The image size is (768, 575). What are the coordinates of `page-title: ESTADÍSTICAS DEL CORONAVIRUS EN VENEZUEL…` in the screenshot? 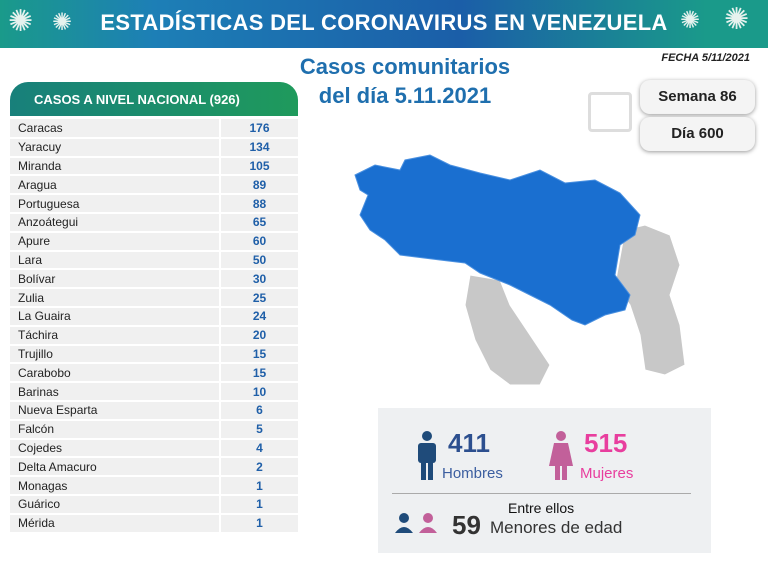 It's located at (384, 22).